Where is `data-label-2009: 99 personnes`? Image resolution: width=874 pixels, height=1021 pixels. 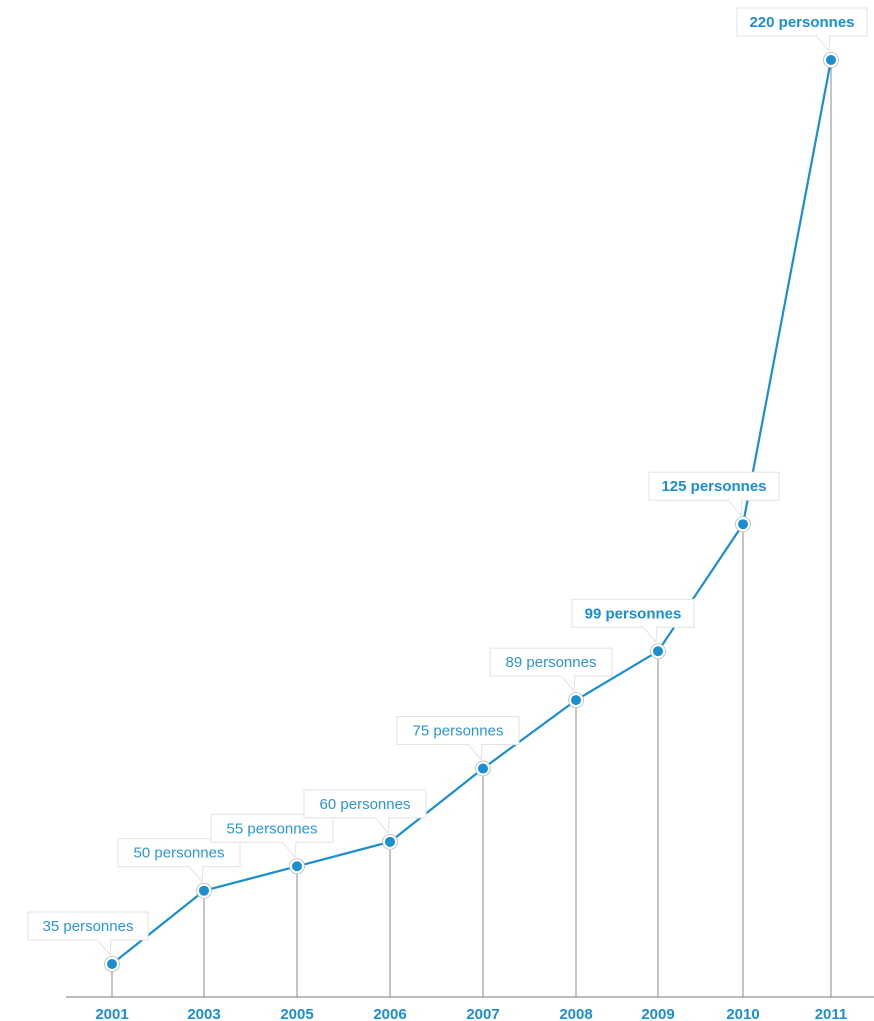 data-label-2009: 99 personnes is located at coordinates (633, 613).